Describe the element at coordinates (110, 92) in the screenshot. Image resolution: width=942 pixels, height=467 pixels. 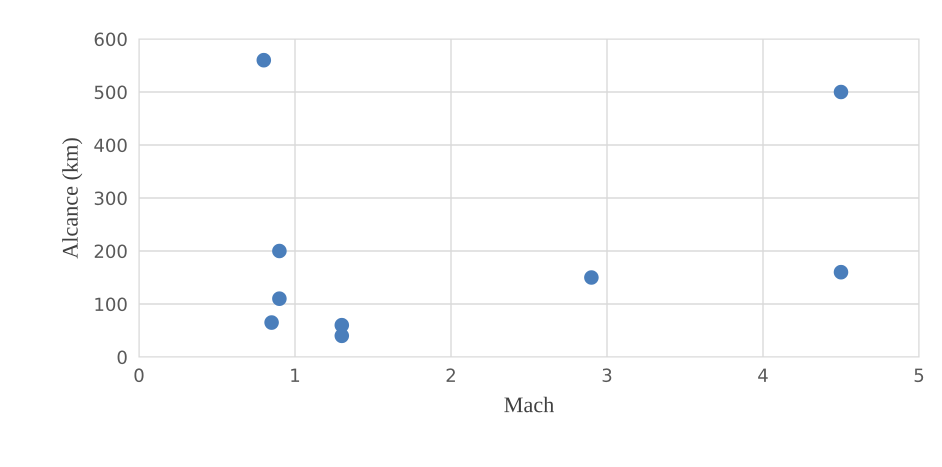
I see `y-tick-label: 500` at that location.